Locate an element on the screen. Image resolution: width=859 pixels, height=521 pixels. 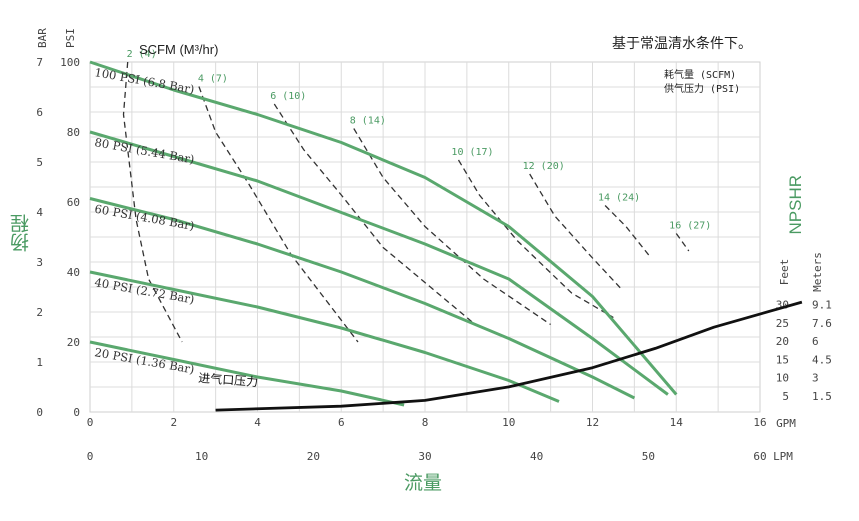
psi-tick-label: 20 is located at coordinates (73, 342).